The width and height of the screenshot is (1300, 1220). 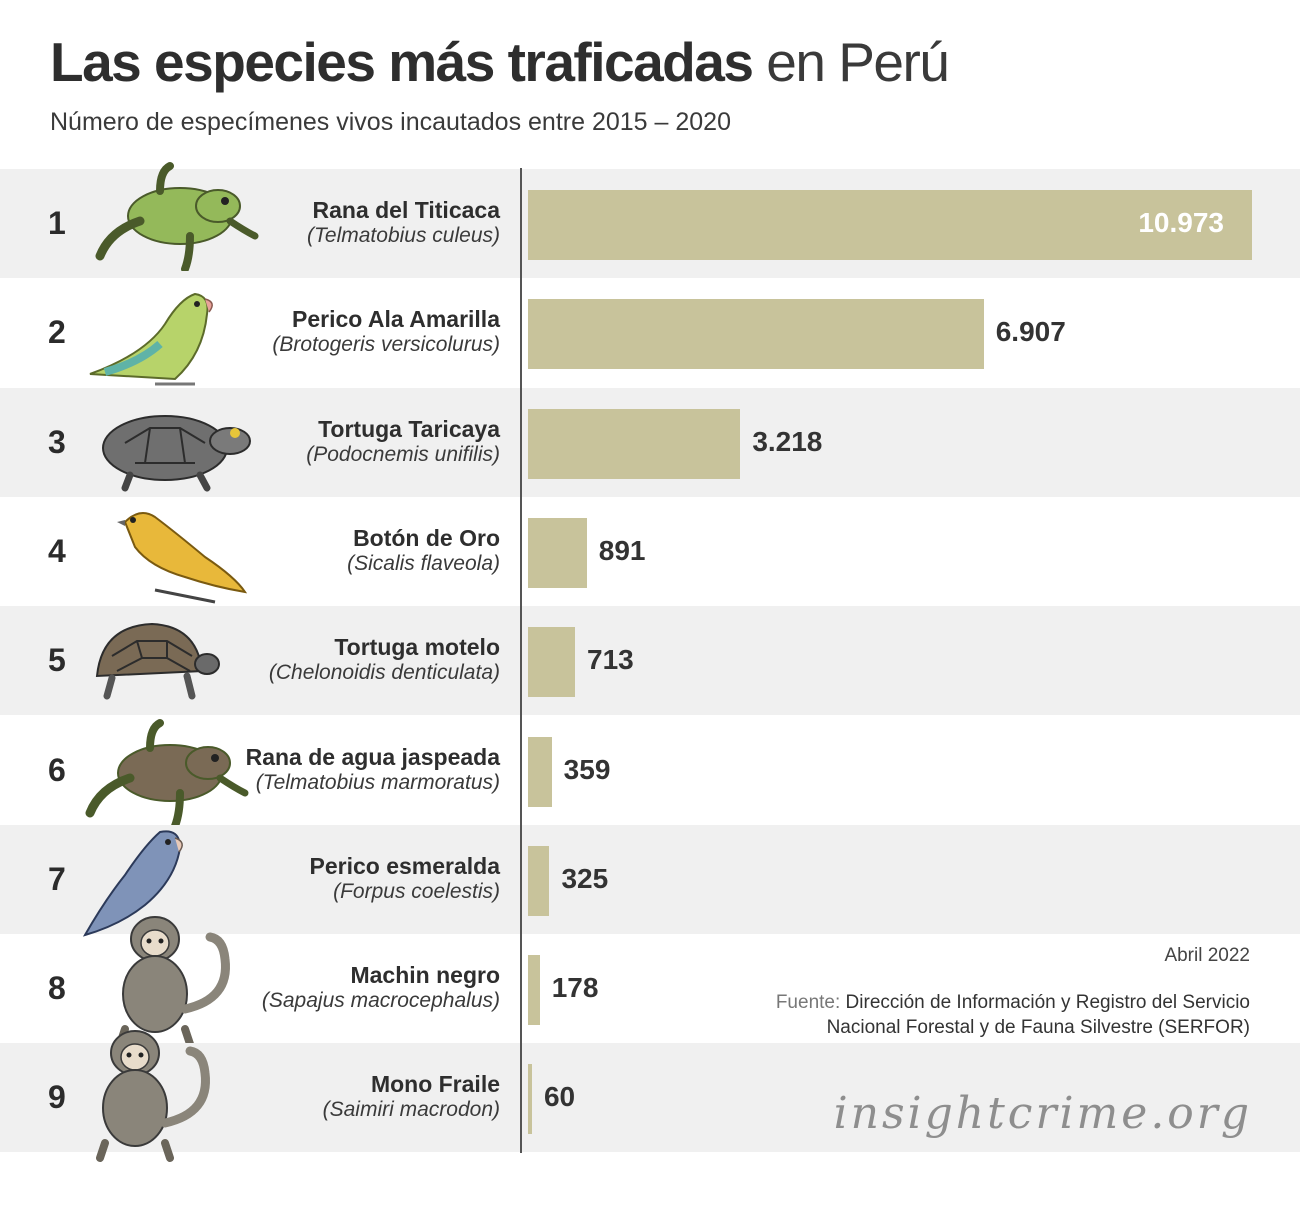 I want to click on species-label: Tortuga Taricaya (Podocnemis unifilis), so click(x=403, y=441).